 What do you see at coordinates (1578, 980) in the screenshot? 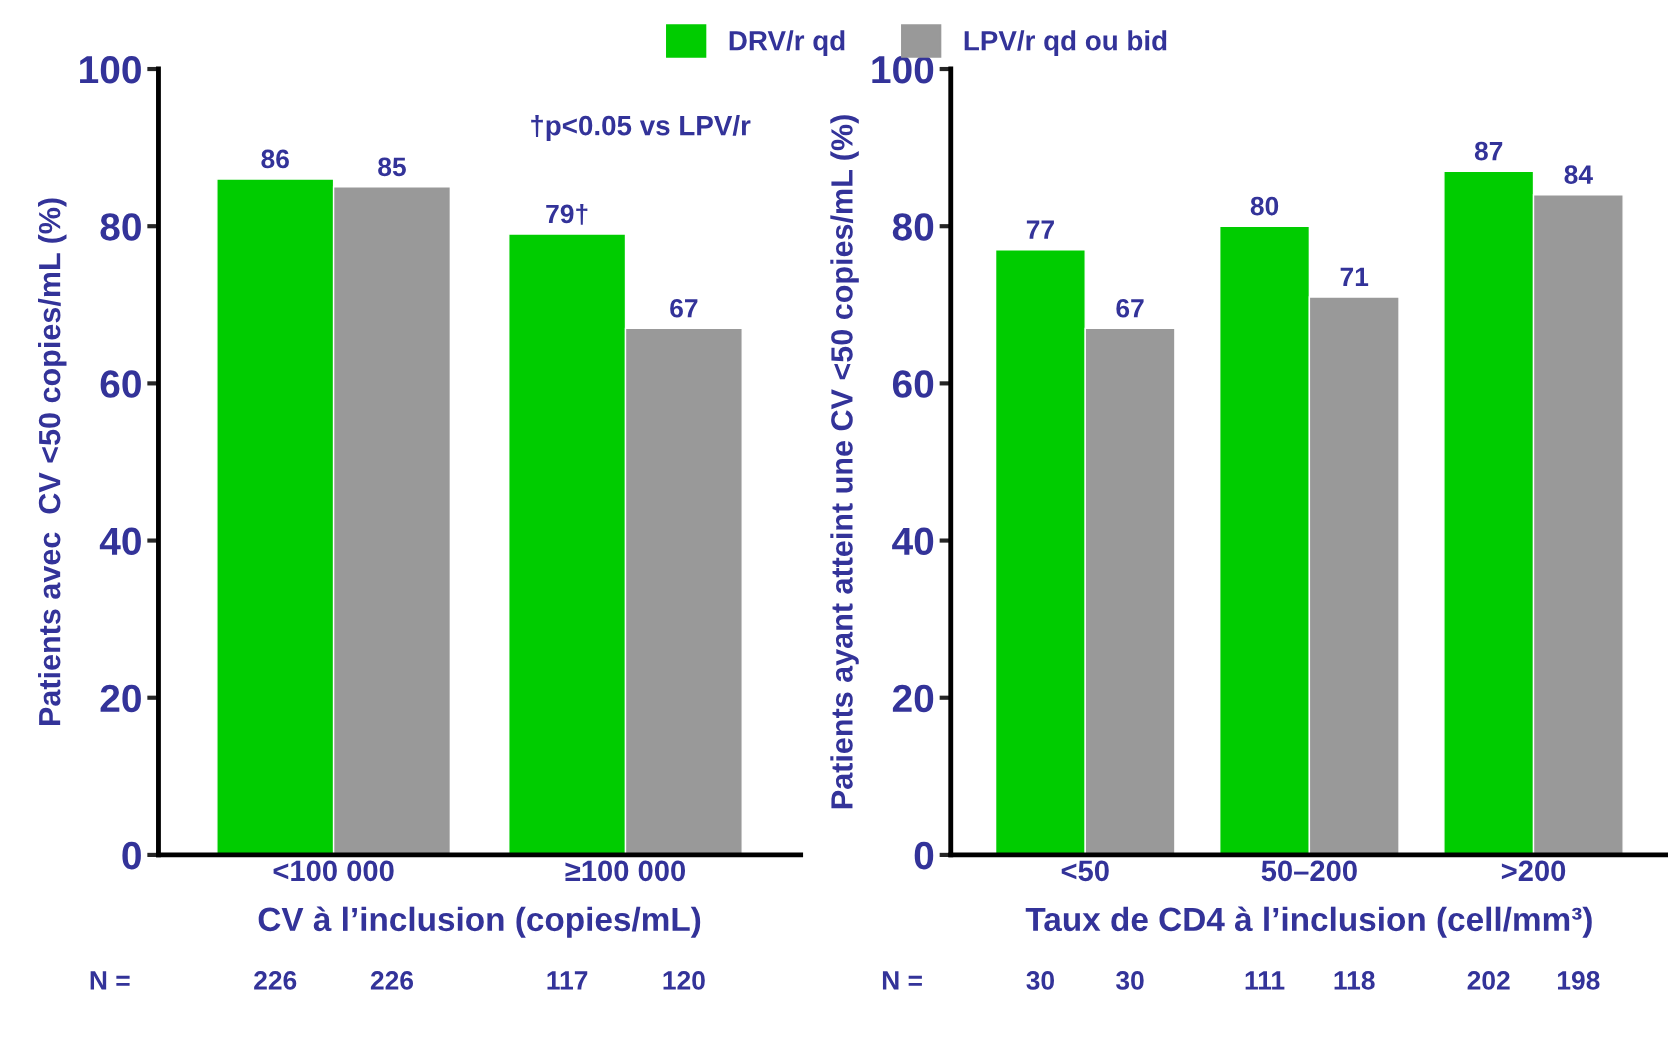
I see `text: 198` at bounding box center [1578, 980].